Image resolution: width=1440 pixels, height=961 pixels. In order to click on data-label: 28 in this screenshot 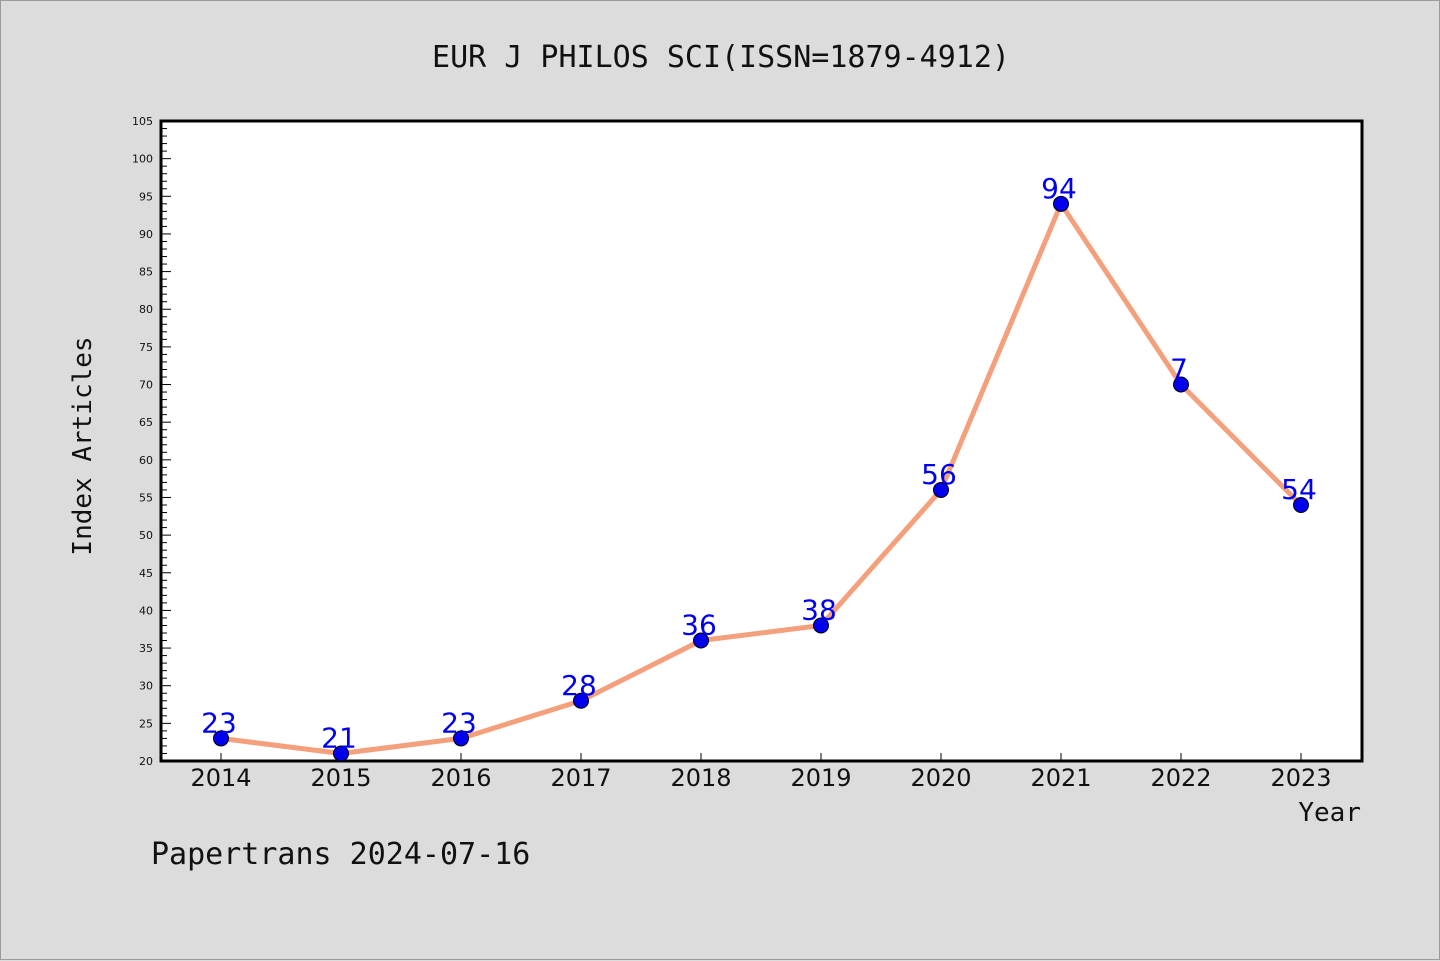, I will do `click(579, 685)`.